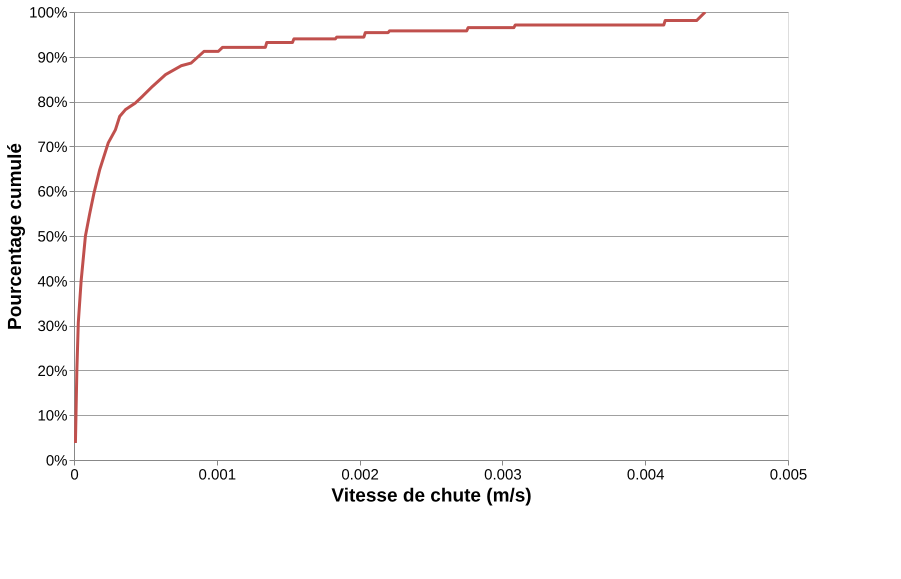  Describe the element at coordinates (503, 475) in the screenshot. I see `x-tick-label: 0.003` at that location.